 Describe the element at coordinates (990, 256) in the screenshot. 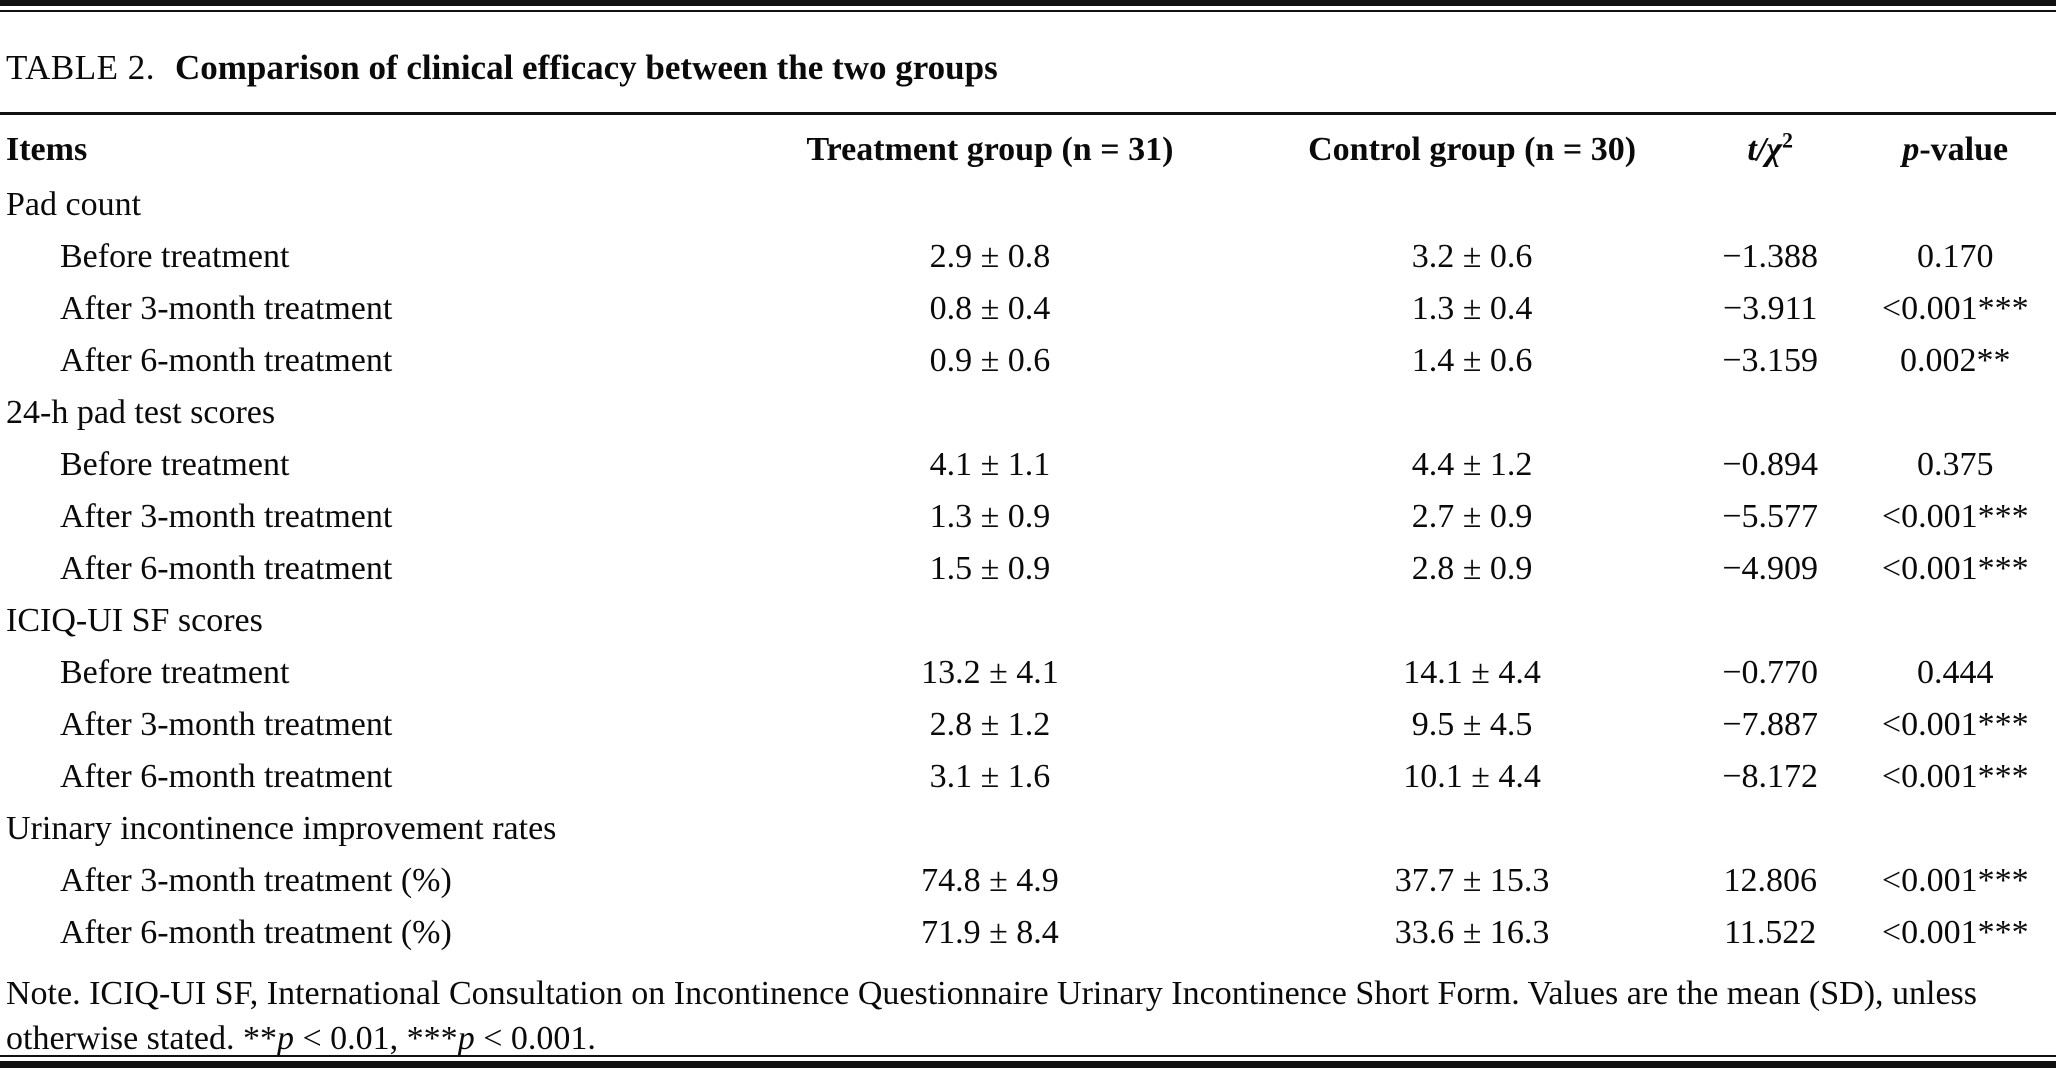

I see `cell-treatment: 2.9 ± 0.8` at that location.